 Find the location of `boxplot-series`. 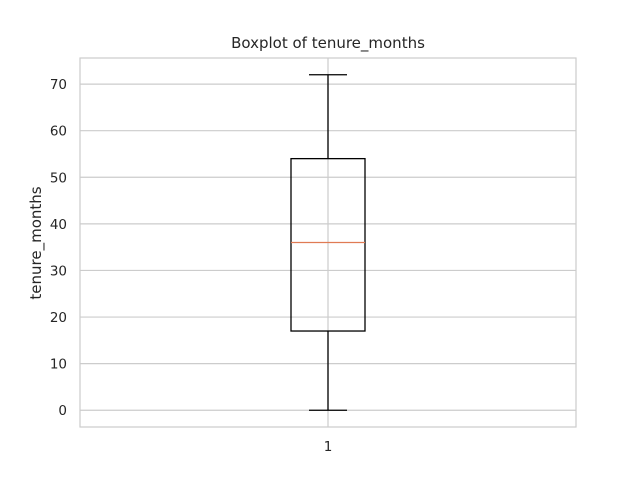

boxplot-series is located at coordinates (328, 242).